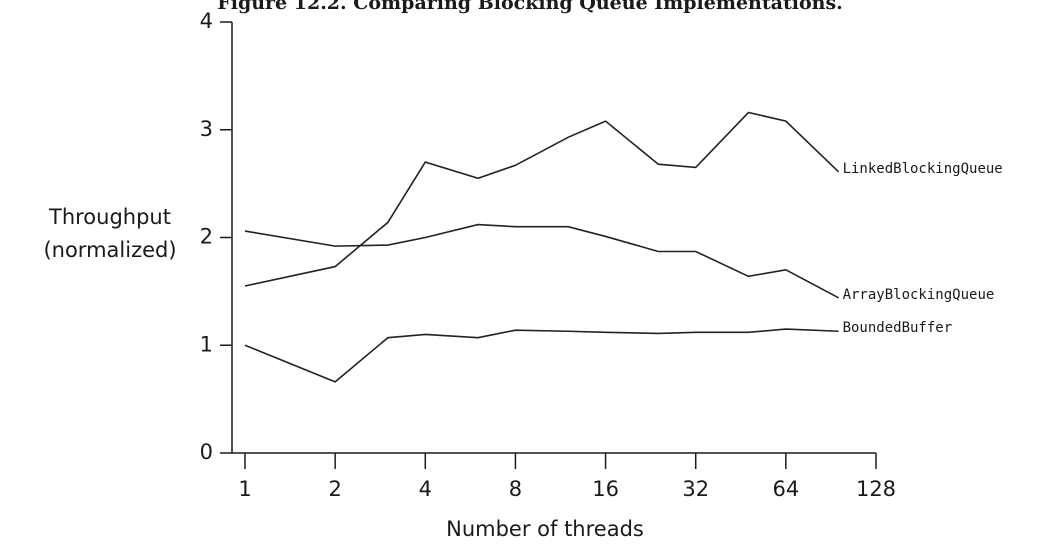 The width and height of the screenshot is (1046, 547). Describe the element at coordinates (919, 295) in the screenshot. I see `series-label: ArrayBlockingQueue` at that location.